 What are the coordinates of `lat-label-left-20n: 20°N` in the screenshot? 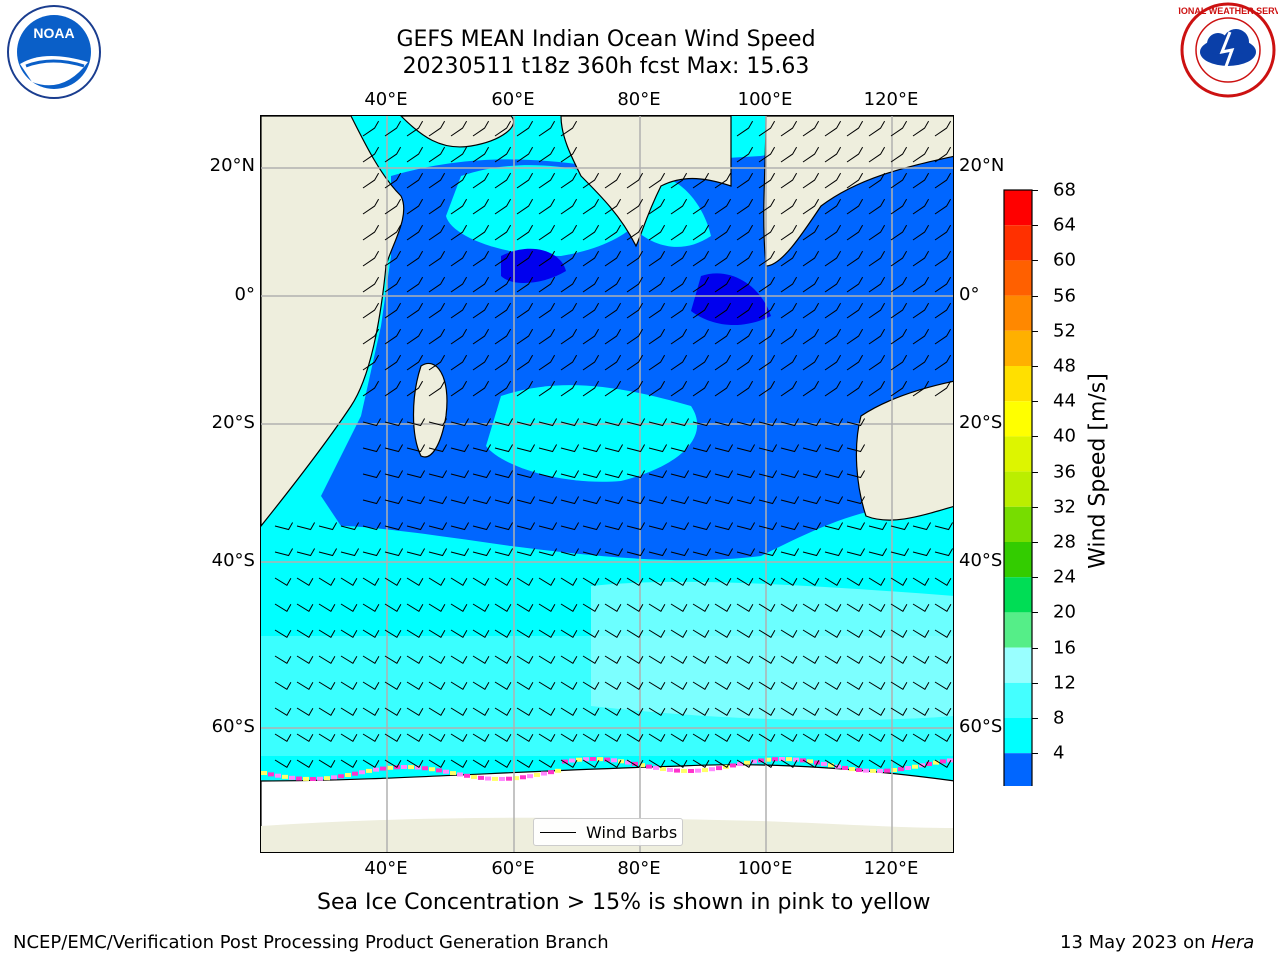 It's located at (232, 165).